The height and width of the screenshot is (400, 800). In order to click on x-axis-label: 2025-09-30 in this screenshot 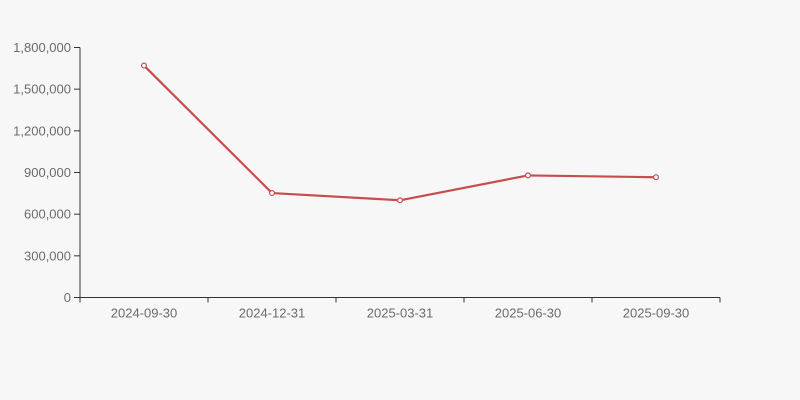, I will do `click(656, 313)`.